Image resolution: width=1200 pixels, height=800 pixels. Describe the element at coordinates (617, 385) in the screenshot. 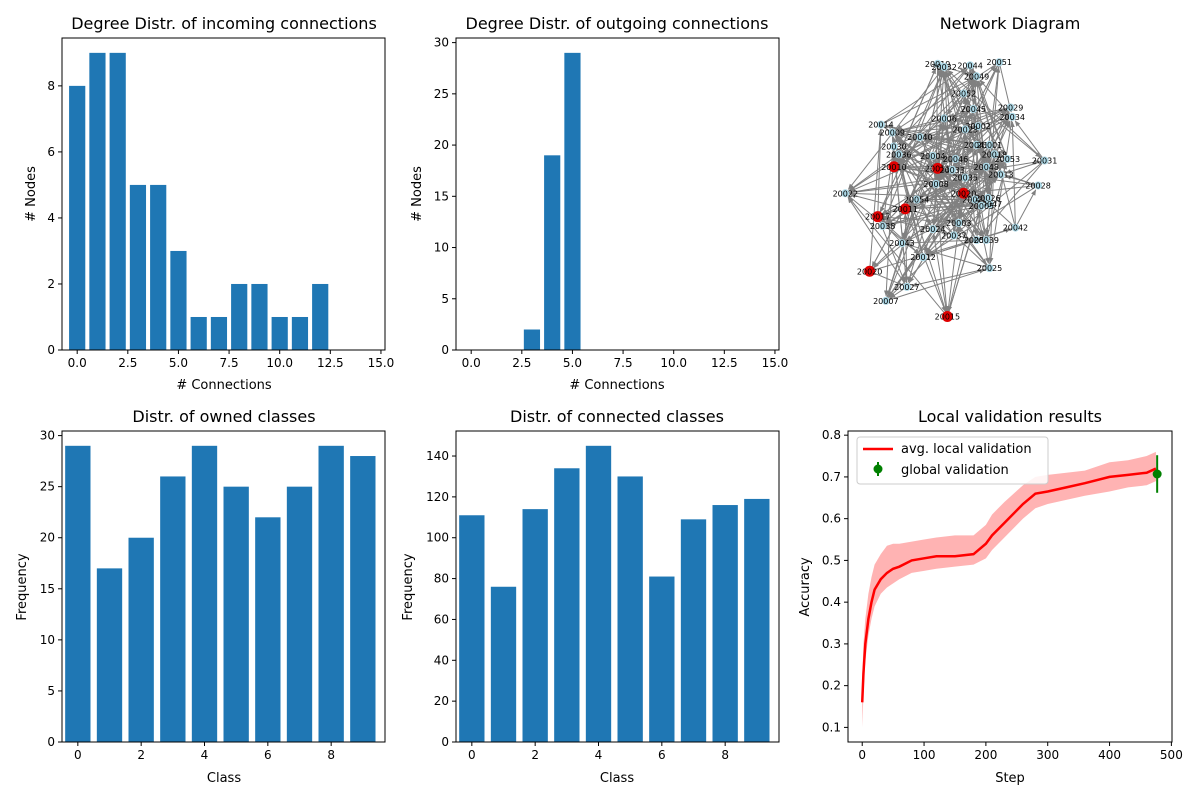

I see `x-axis-label: # Connections` at that location.